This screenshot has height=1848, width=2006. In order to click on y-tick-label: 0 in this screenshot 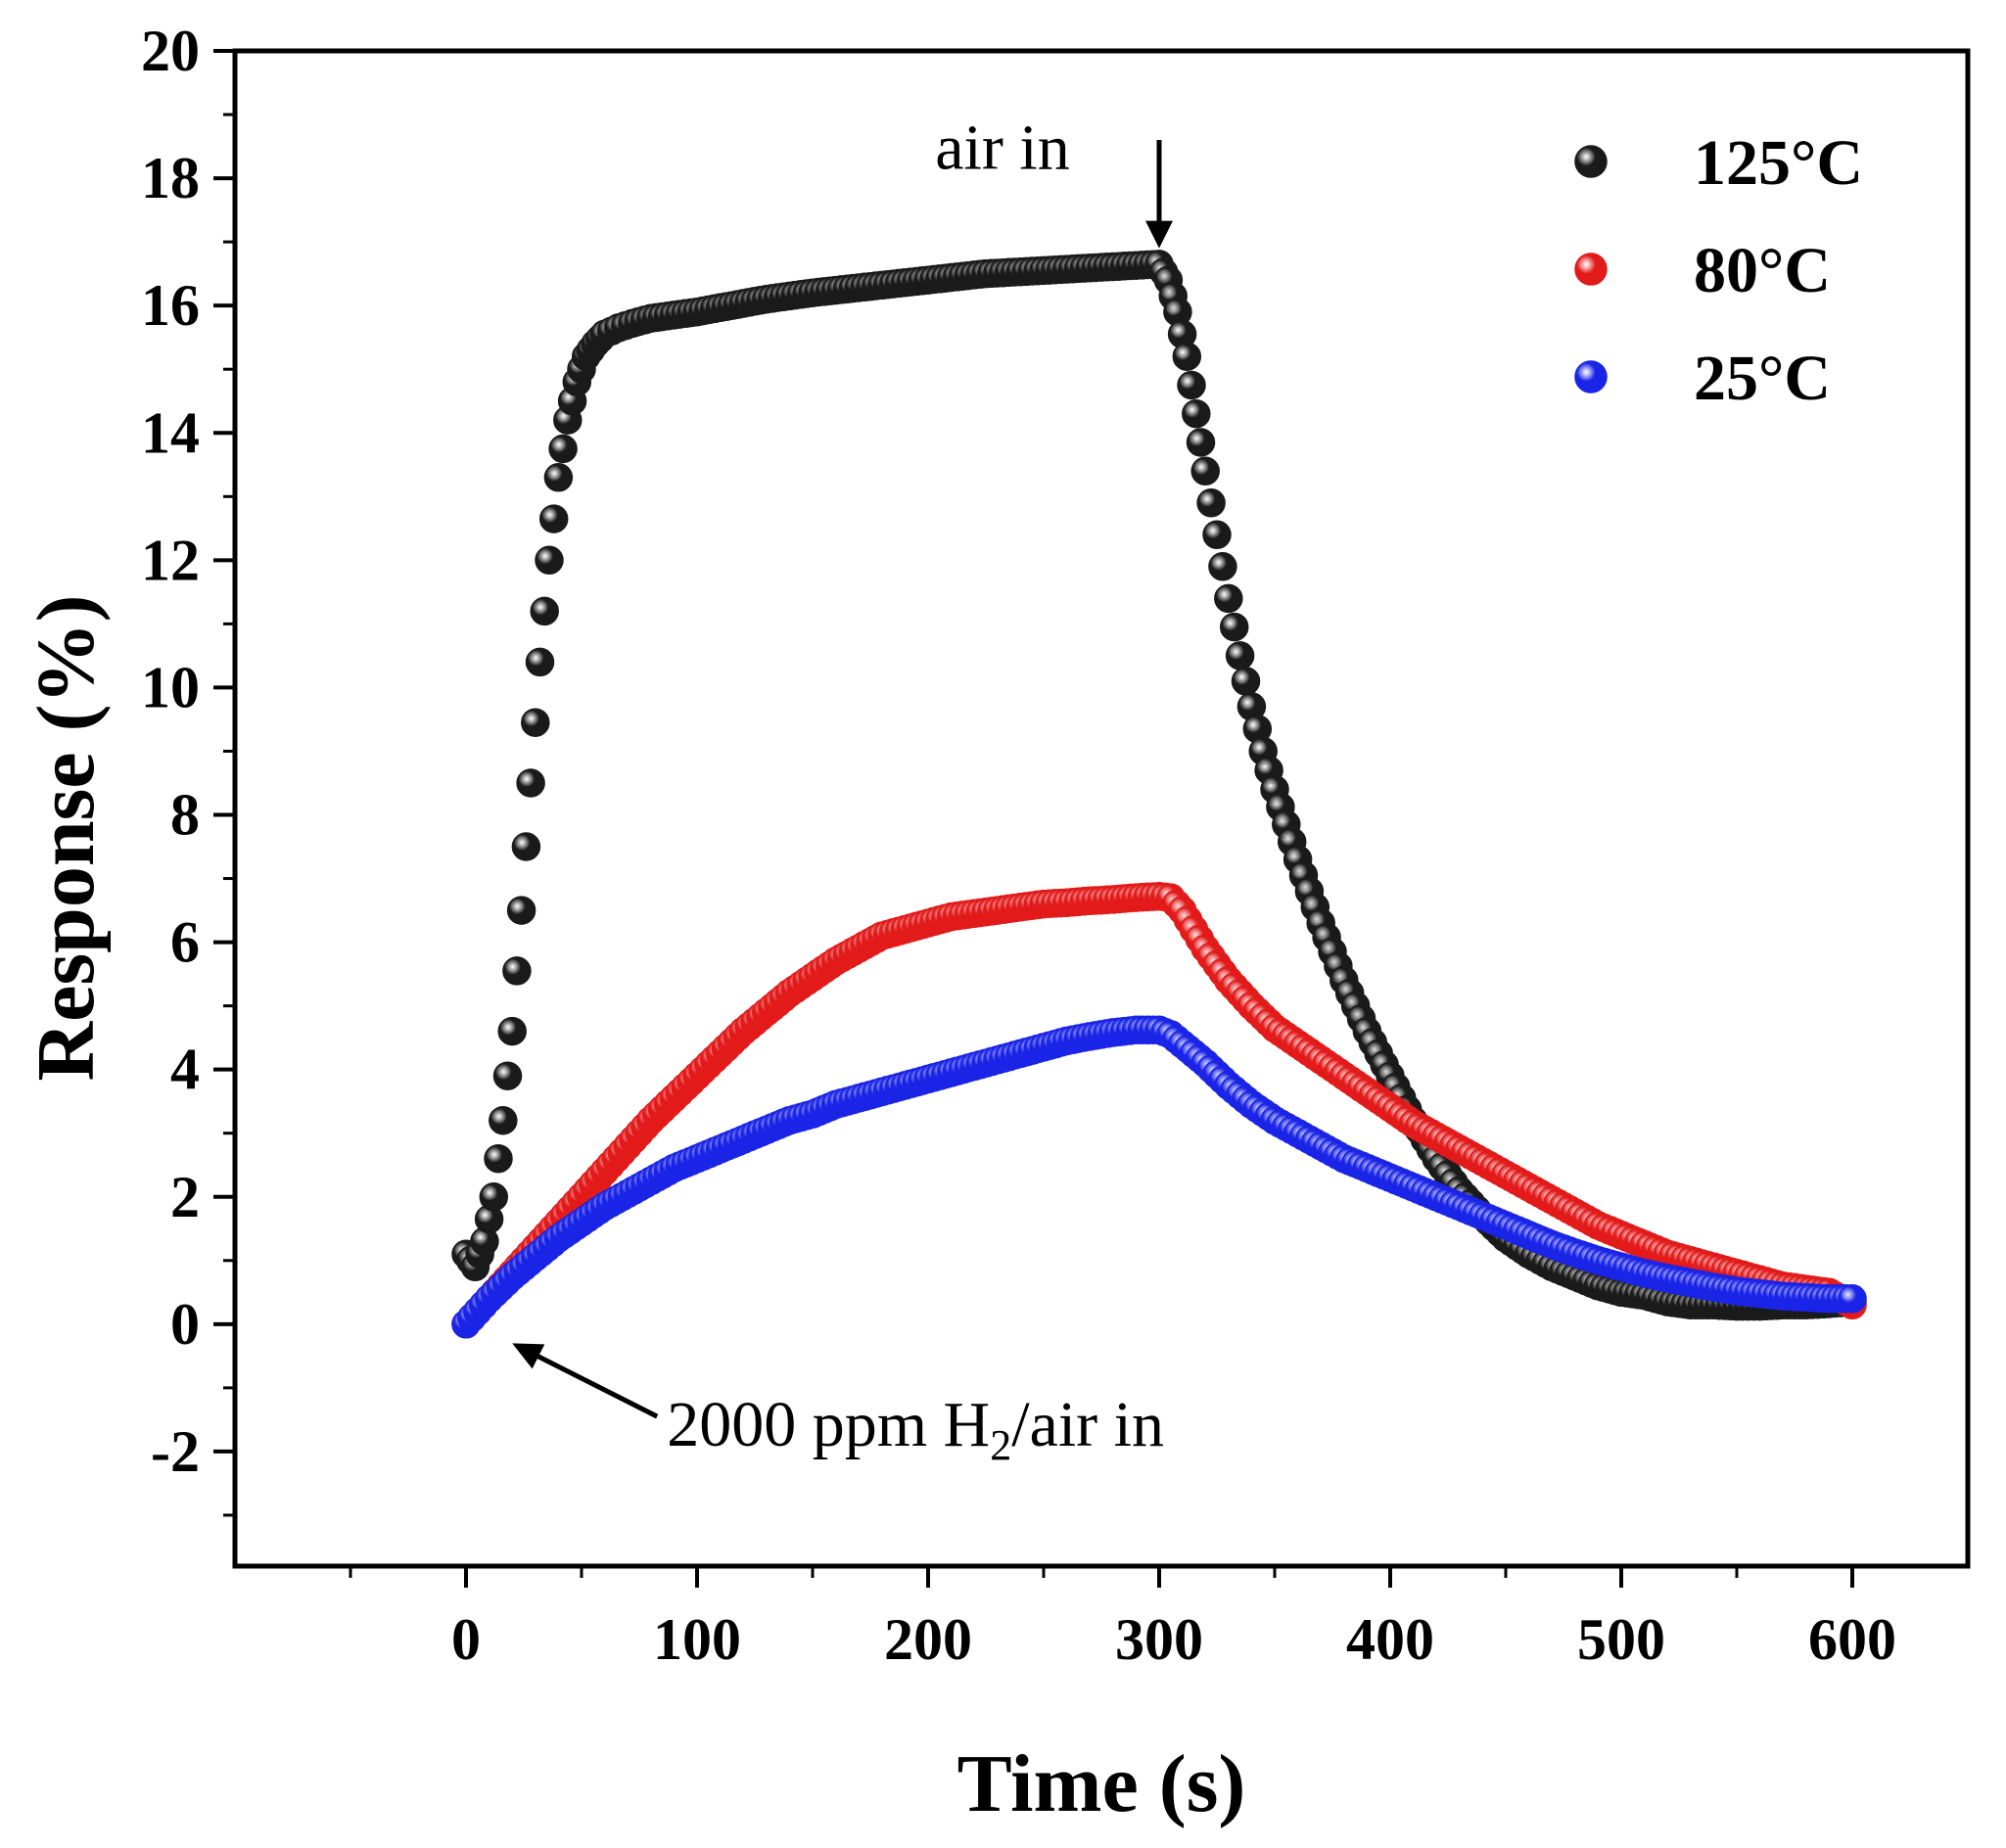, I will do `click(185, 1324)`.